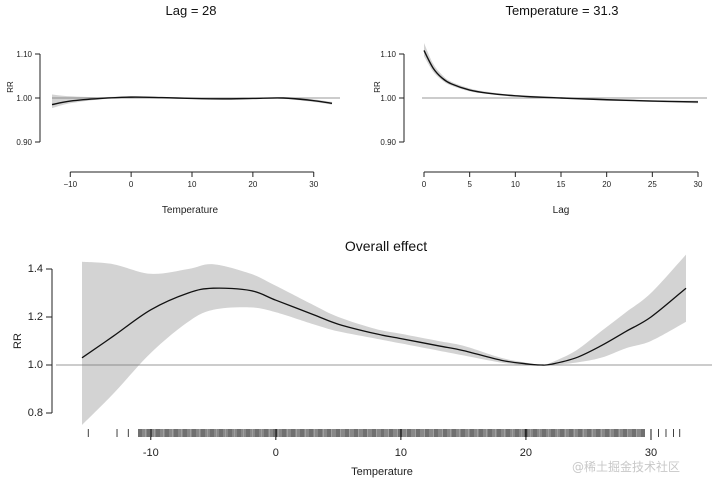 The image size is (714, 484). Describe the element at coordinates (192, 184) in the screenshot. I see `lag-x-tick-label: 10` at that location.